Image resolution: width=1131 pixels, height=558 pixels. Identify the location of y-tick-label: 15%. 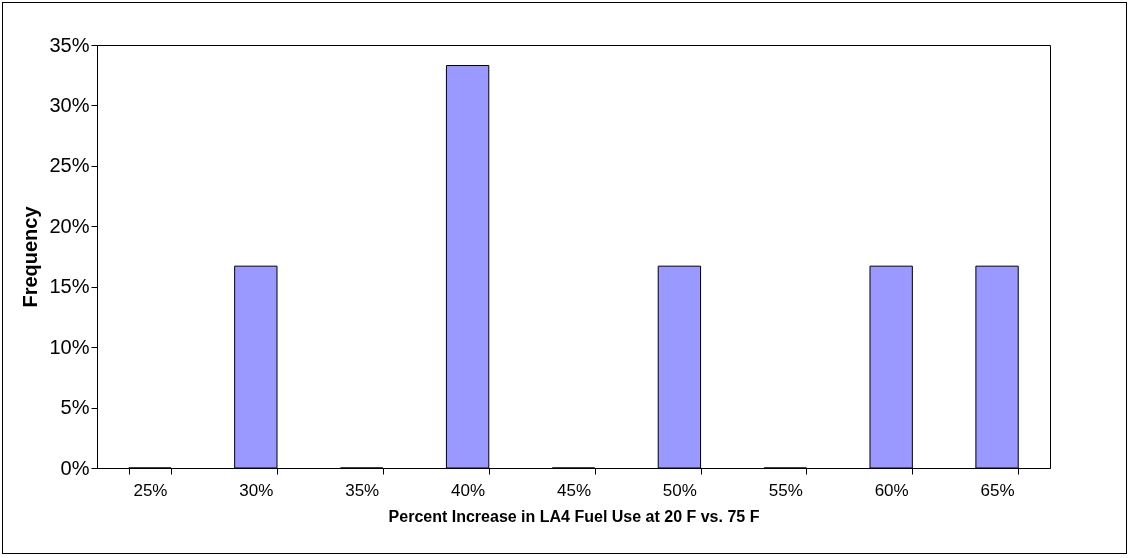
(69, 286).